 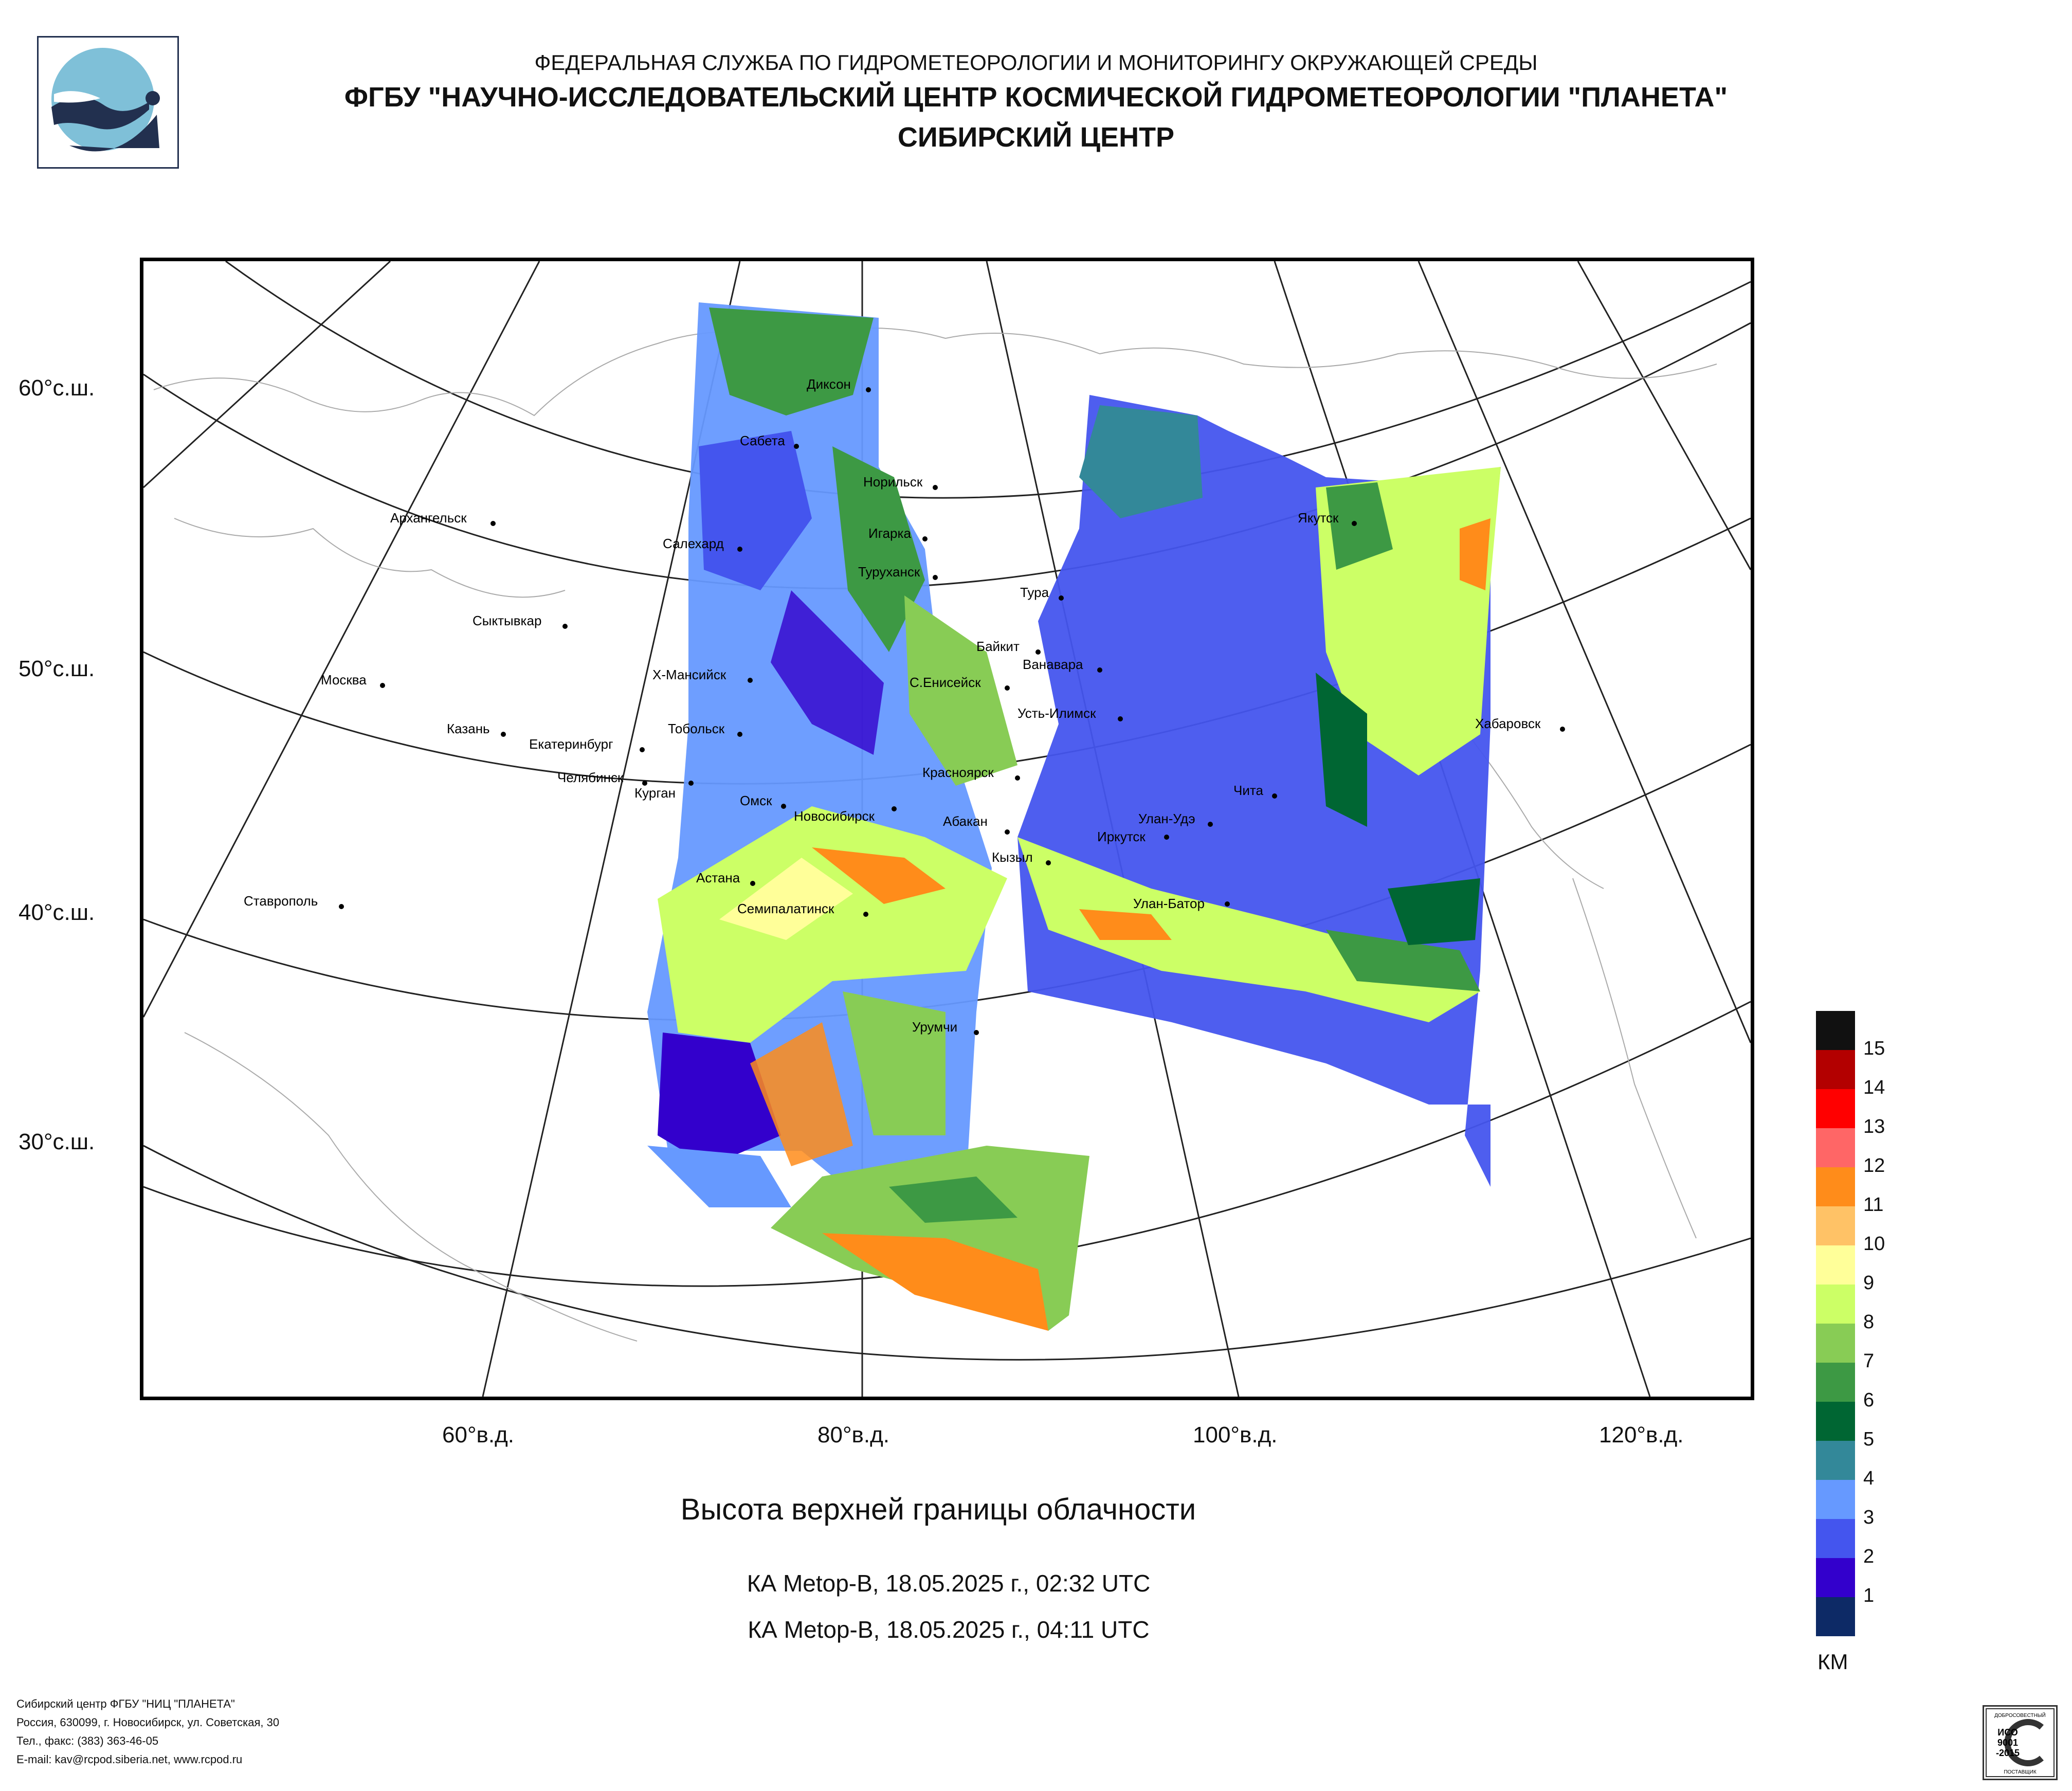 I want to click on city-turukhansk: Туруханск, so click(x=898, y=572).